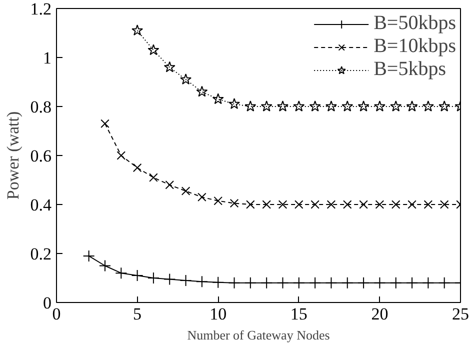  What do you see at coordinates (41, 156) in the screenshot?
I see `y-tick-label: 0.6` at bounding box center [41, 156].